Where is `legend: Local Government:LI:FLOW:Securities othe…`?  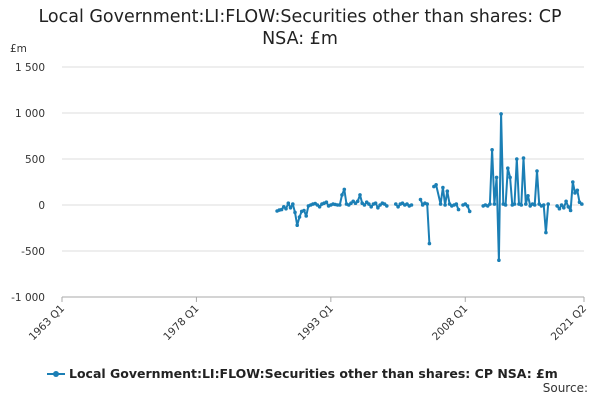 legend: Local Government:LI:FLOW:Securities othe… is located at coordinates (302, 373).